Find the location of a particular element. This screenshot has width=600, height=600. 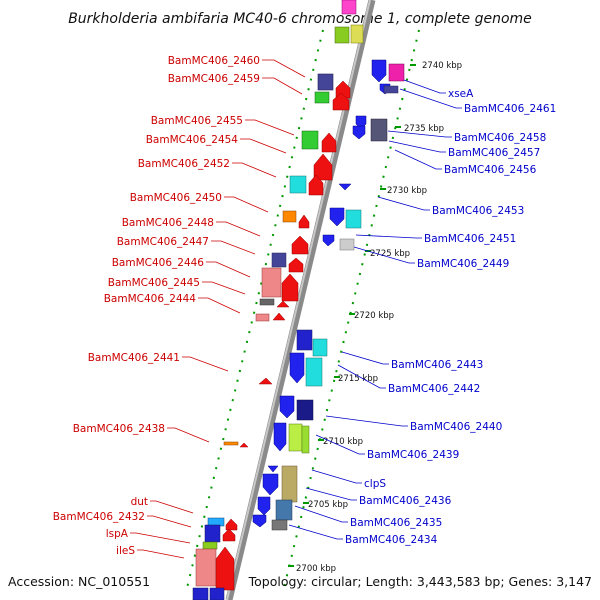

gene-label: BamMC406_2460 is located at coordinates (214, 61).